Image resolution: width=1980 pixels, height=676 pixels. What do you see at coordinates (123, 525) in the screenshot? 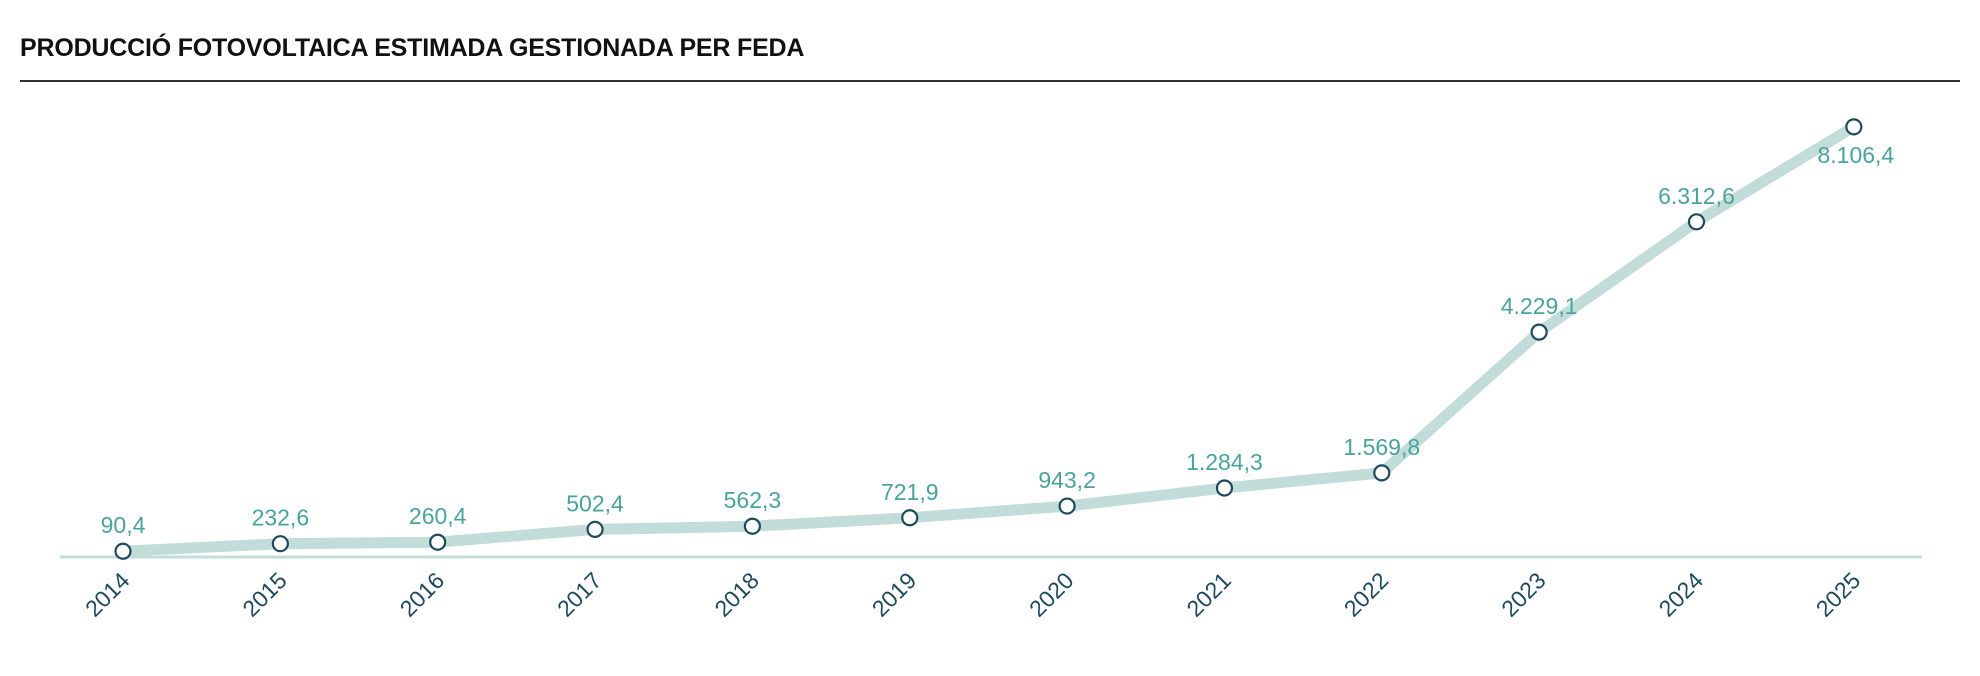
I see `data-label: 90,4` at bounding box center [123, 525].